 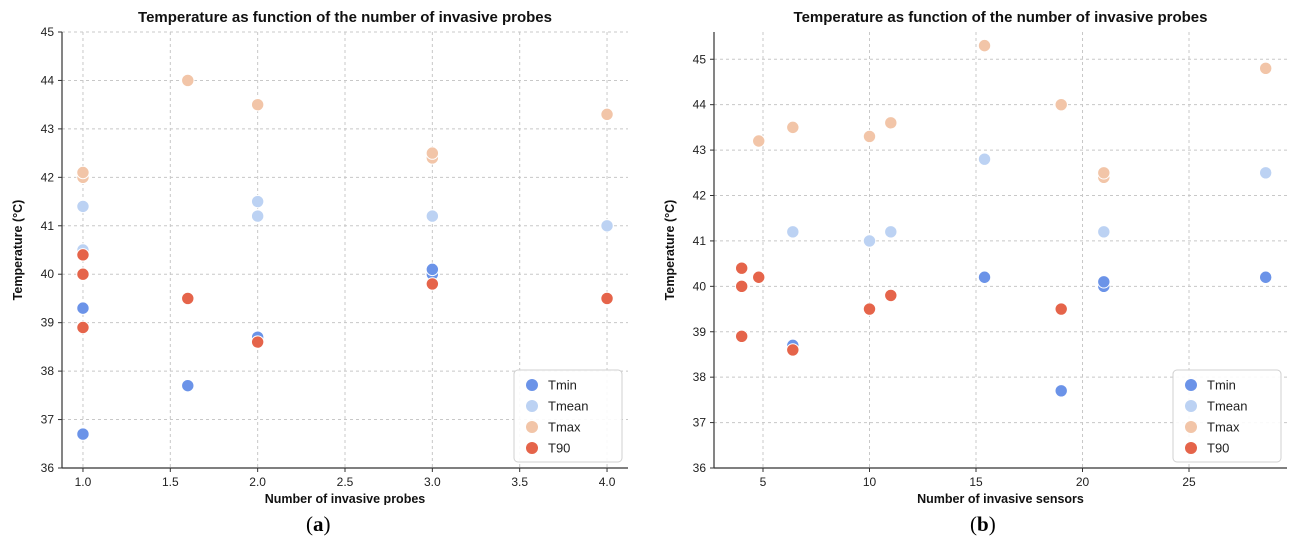 I want to click on x-tick-label: 4.0, so click(x=607, y=482).